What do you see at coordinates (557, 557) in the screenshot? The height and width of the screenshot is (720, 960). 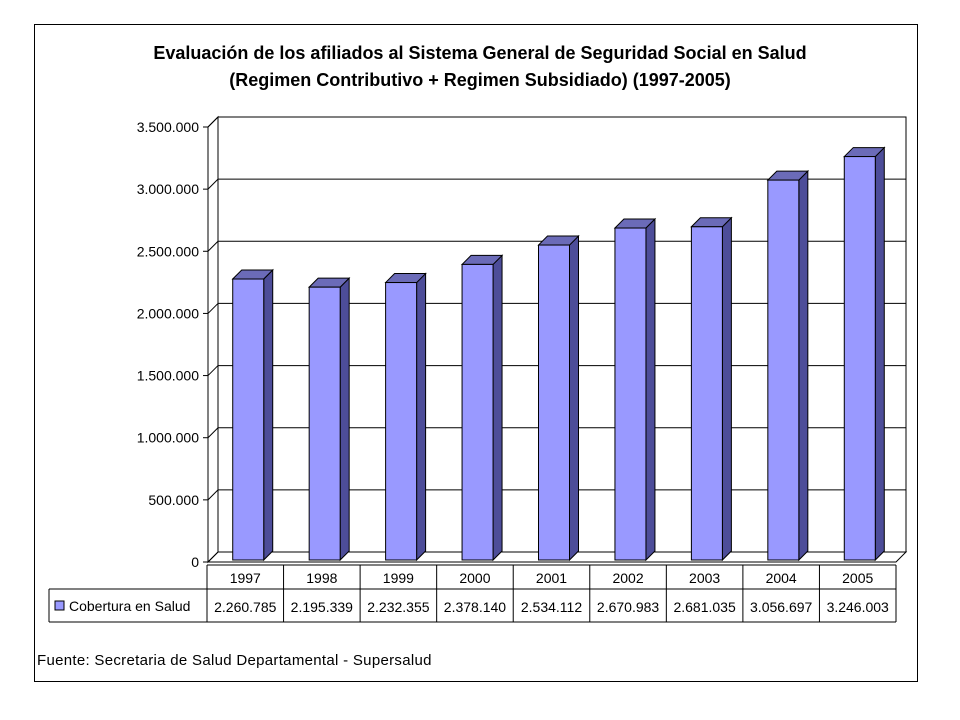 I see `plot-floor` at bounding box center [557, 557].